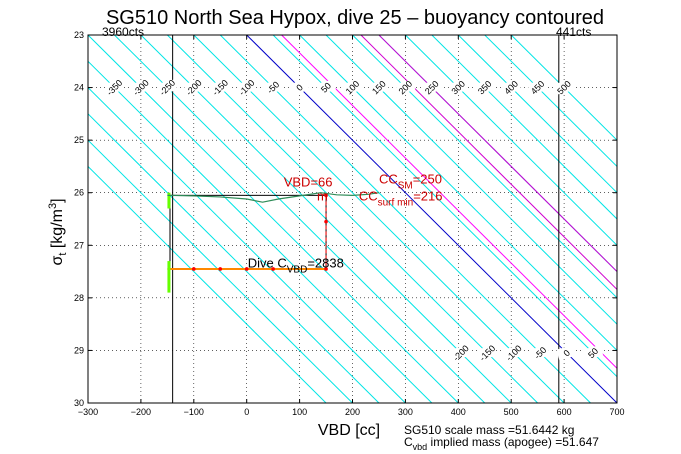 This screenshot has width=681, height=454. I want to click on y-tick-label: 27, so click(79, 245).